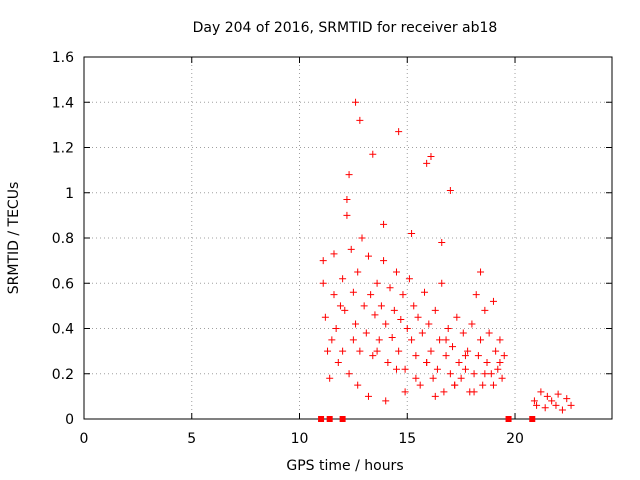  What do you see at coordinates (63, 149) in the screenshot?
I see `y-tick-label: 1.2` at bounding box center [63, 149].